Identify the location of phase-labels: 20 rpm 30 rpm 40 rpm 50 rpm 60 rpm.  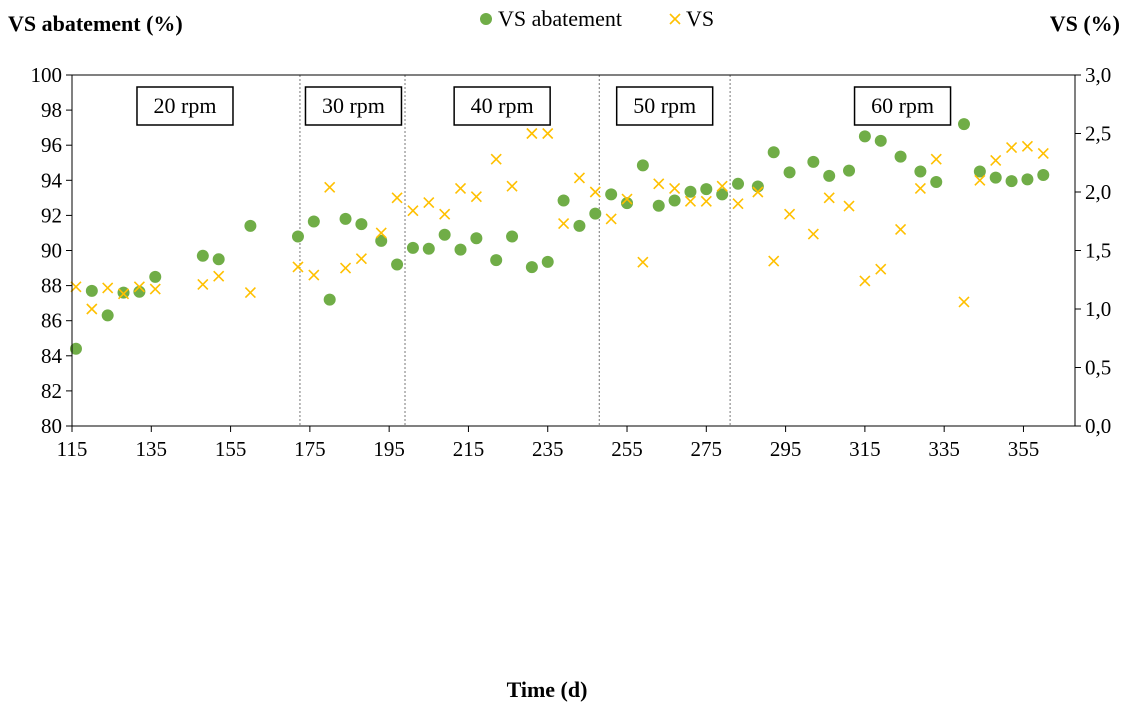
(544, 106).